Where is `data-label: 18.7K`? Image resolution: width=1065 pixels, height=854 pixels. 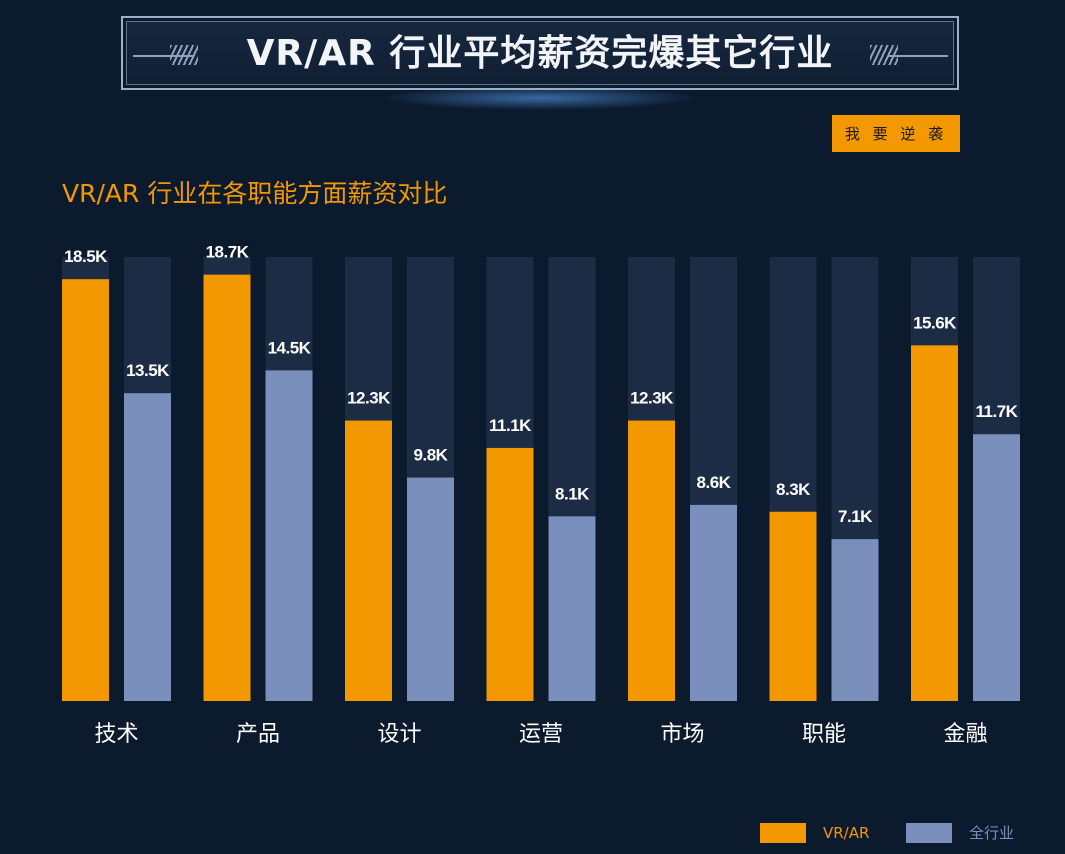 data-label: 18.7K is located at coordinates (228, 252).